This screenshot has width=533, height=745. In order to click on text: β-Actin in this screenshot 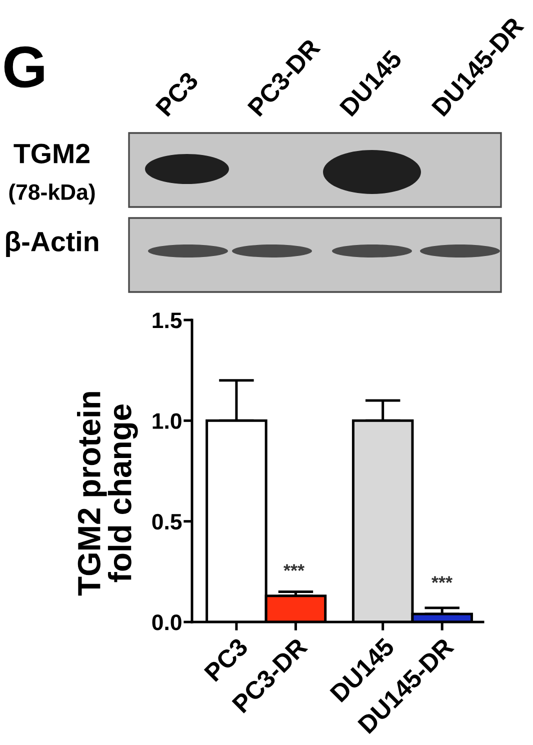, I will do `click(52, 244)`.